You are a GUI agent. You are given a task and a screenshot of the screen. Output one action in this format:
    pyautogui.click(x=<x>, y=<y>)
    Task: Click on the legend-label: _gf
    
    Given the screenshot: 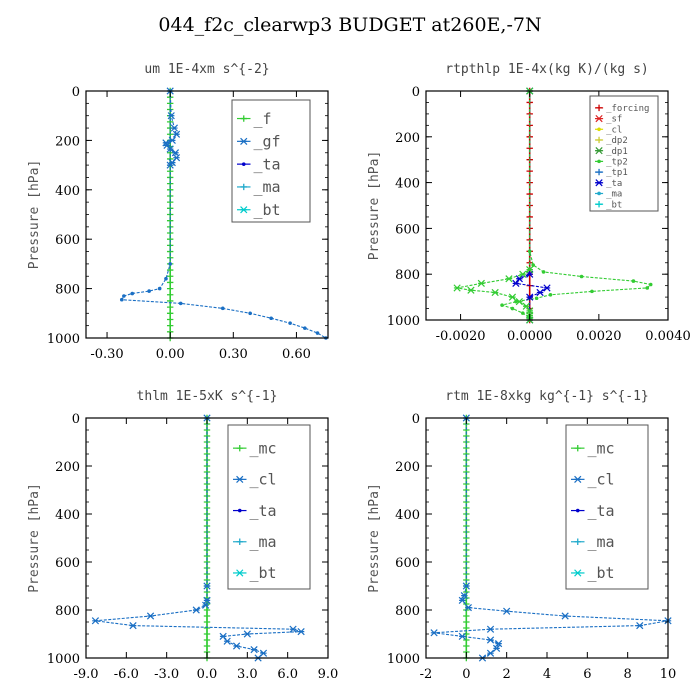 What is the action you would take?
    pyautogui.click(x=267, y=142)
    